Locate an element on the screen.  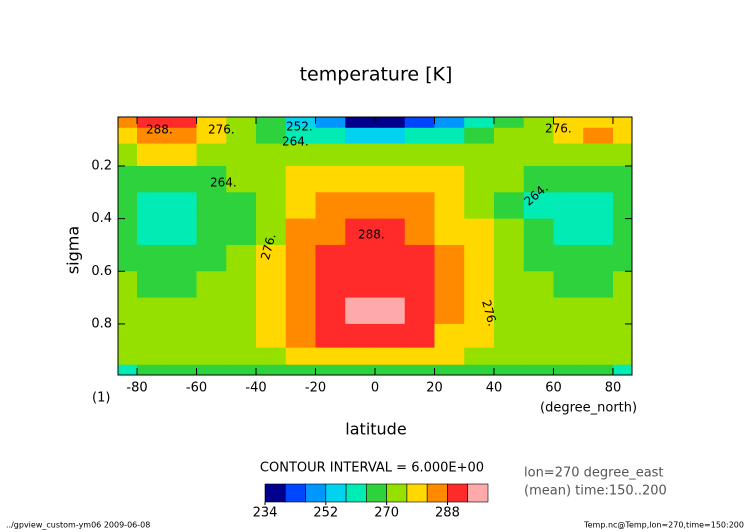
x-unit: (degree_north) is located at coordinates (588, 408).